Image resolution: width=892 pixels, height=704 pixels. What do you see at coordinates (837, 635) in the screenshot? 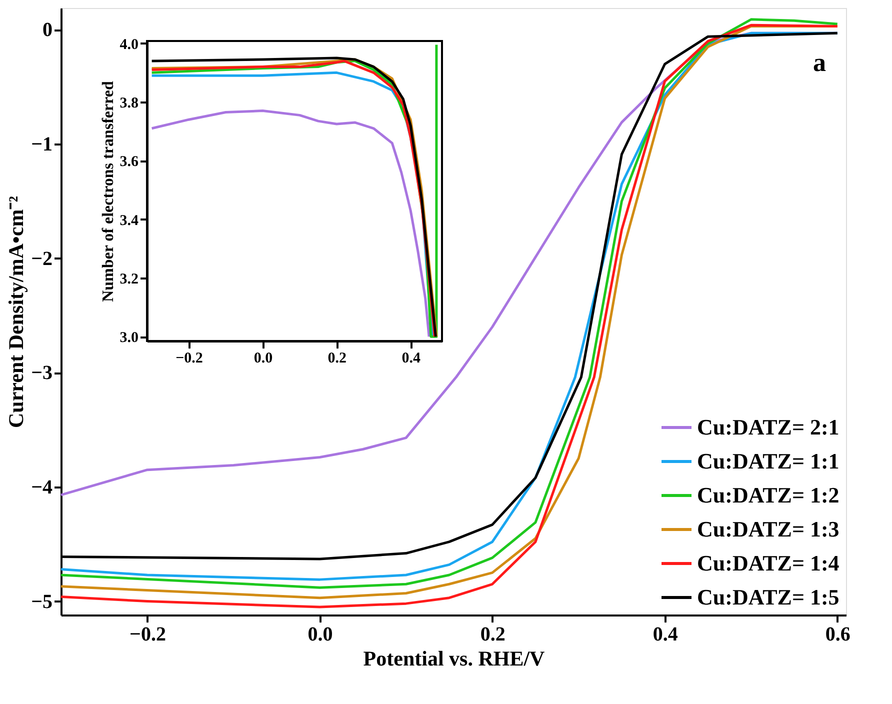
I see `x-tick-label: 0.6` at bounding box center [837, 635].